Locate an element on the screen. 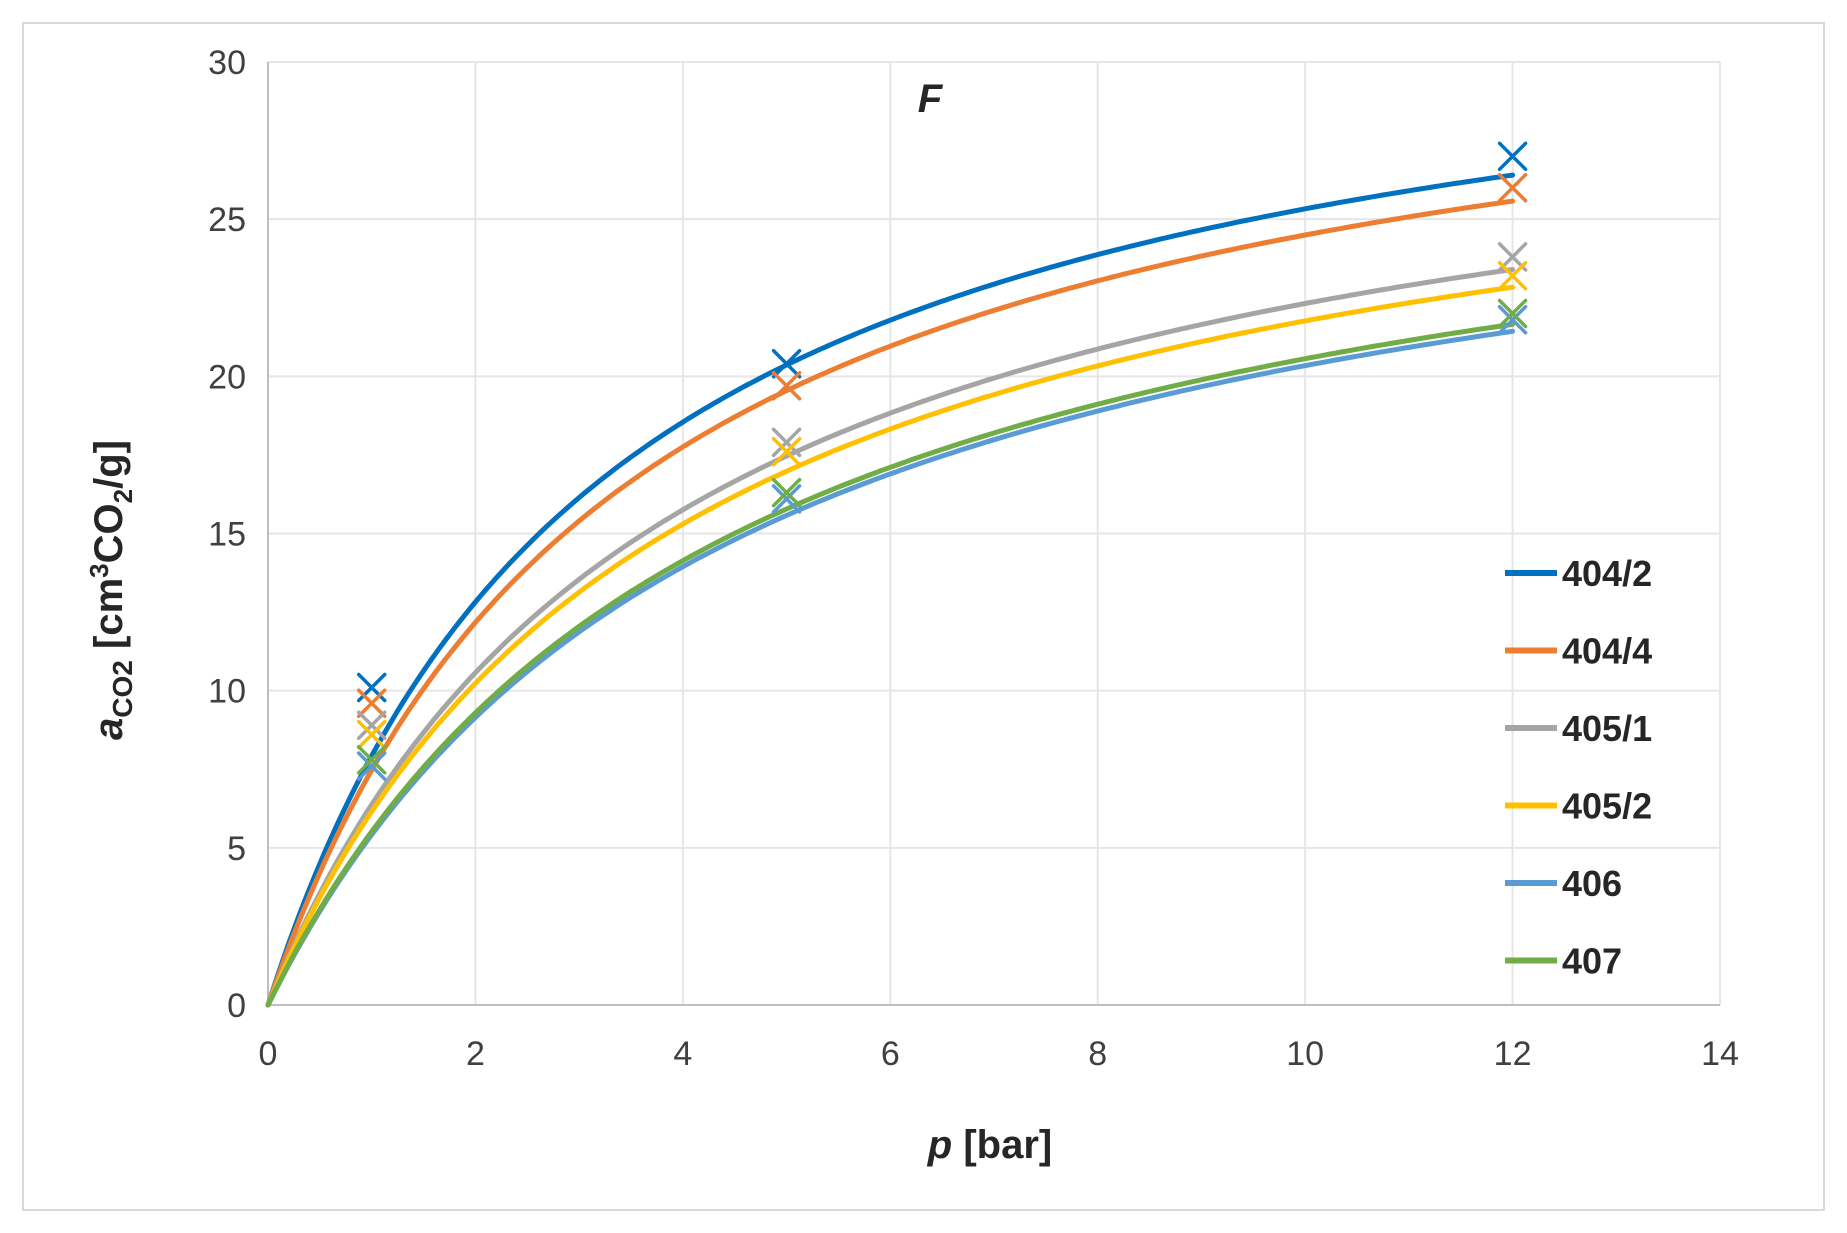 Image resolution: width=1847 pixels, height=1233 pixels. legend-item-404-2: 404/2 is located at coordinates (1578, 573).